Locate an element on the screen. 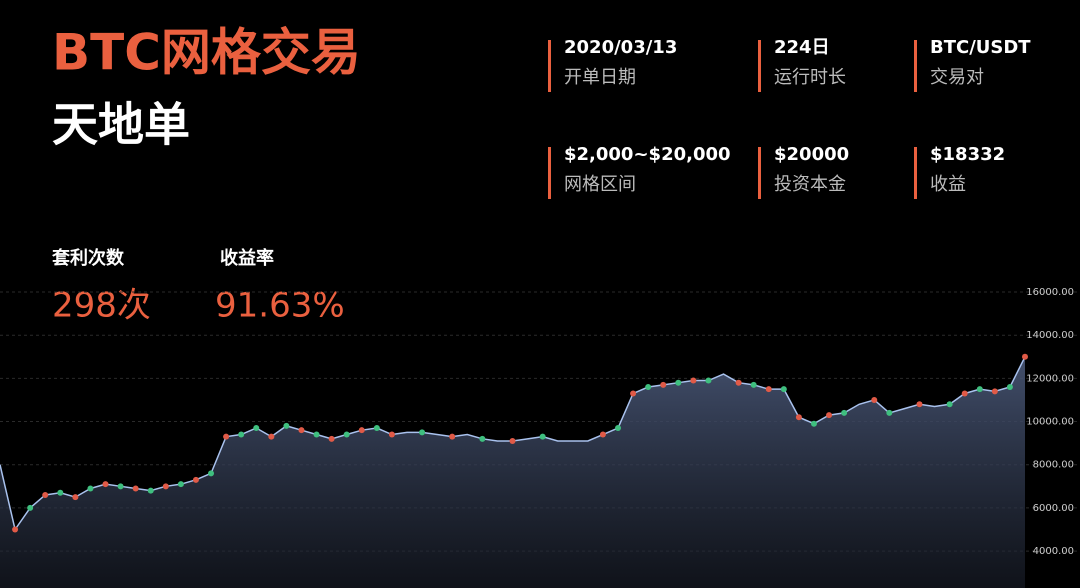  y-tick-label: 16000.00 is located at coordinates (1050, 292).